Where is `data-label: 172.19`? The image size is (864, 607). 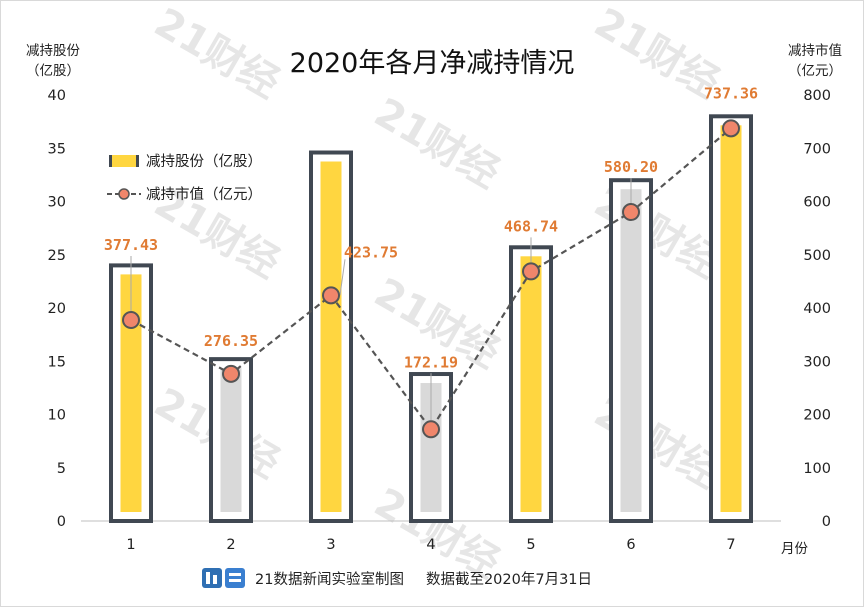
data-label: 172.19 is located at coordinates (431, 362).